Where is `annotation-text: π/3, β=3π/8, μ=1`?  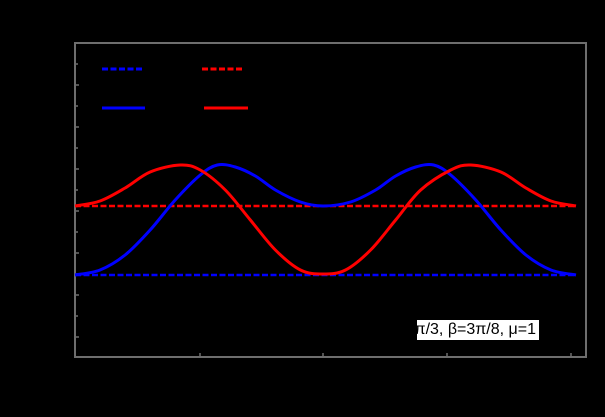 annotation-text: π/3, β=3π/8, μ=1 is located at coordinates (476, 329).